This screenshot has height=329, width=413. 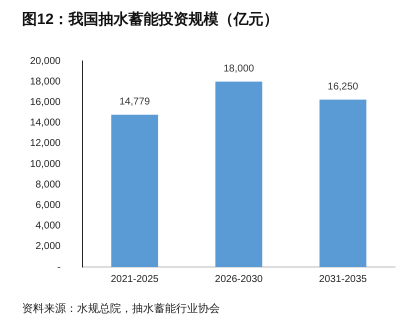 What do you see at coordinates (239, 68) in the screenshot?
I see `data-label: 18,000` at bounding box center [239, 68].